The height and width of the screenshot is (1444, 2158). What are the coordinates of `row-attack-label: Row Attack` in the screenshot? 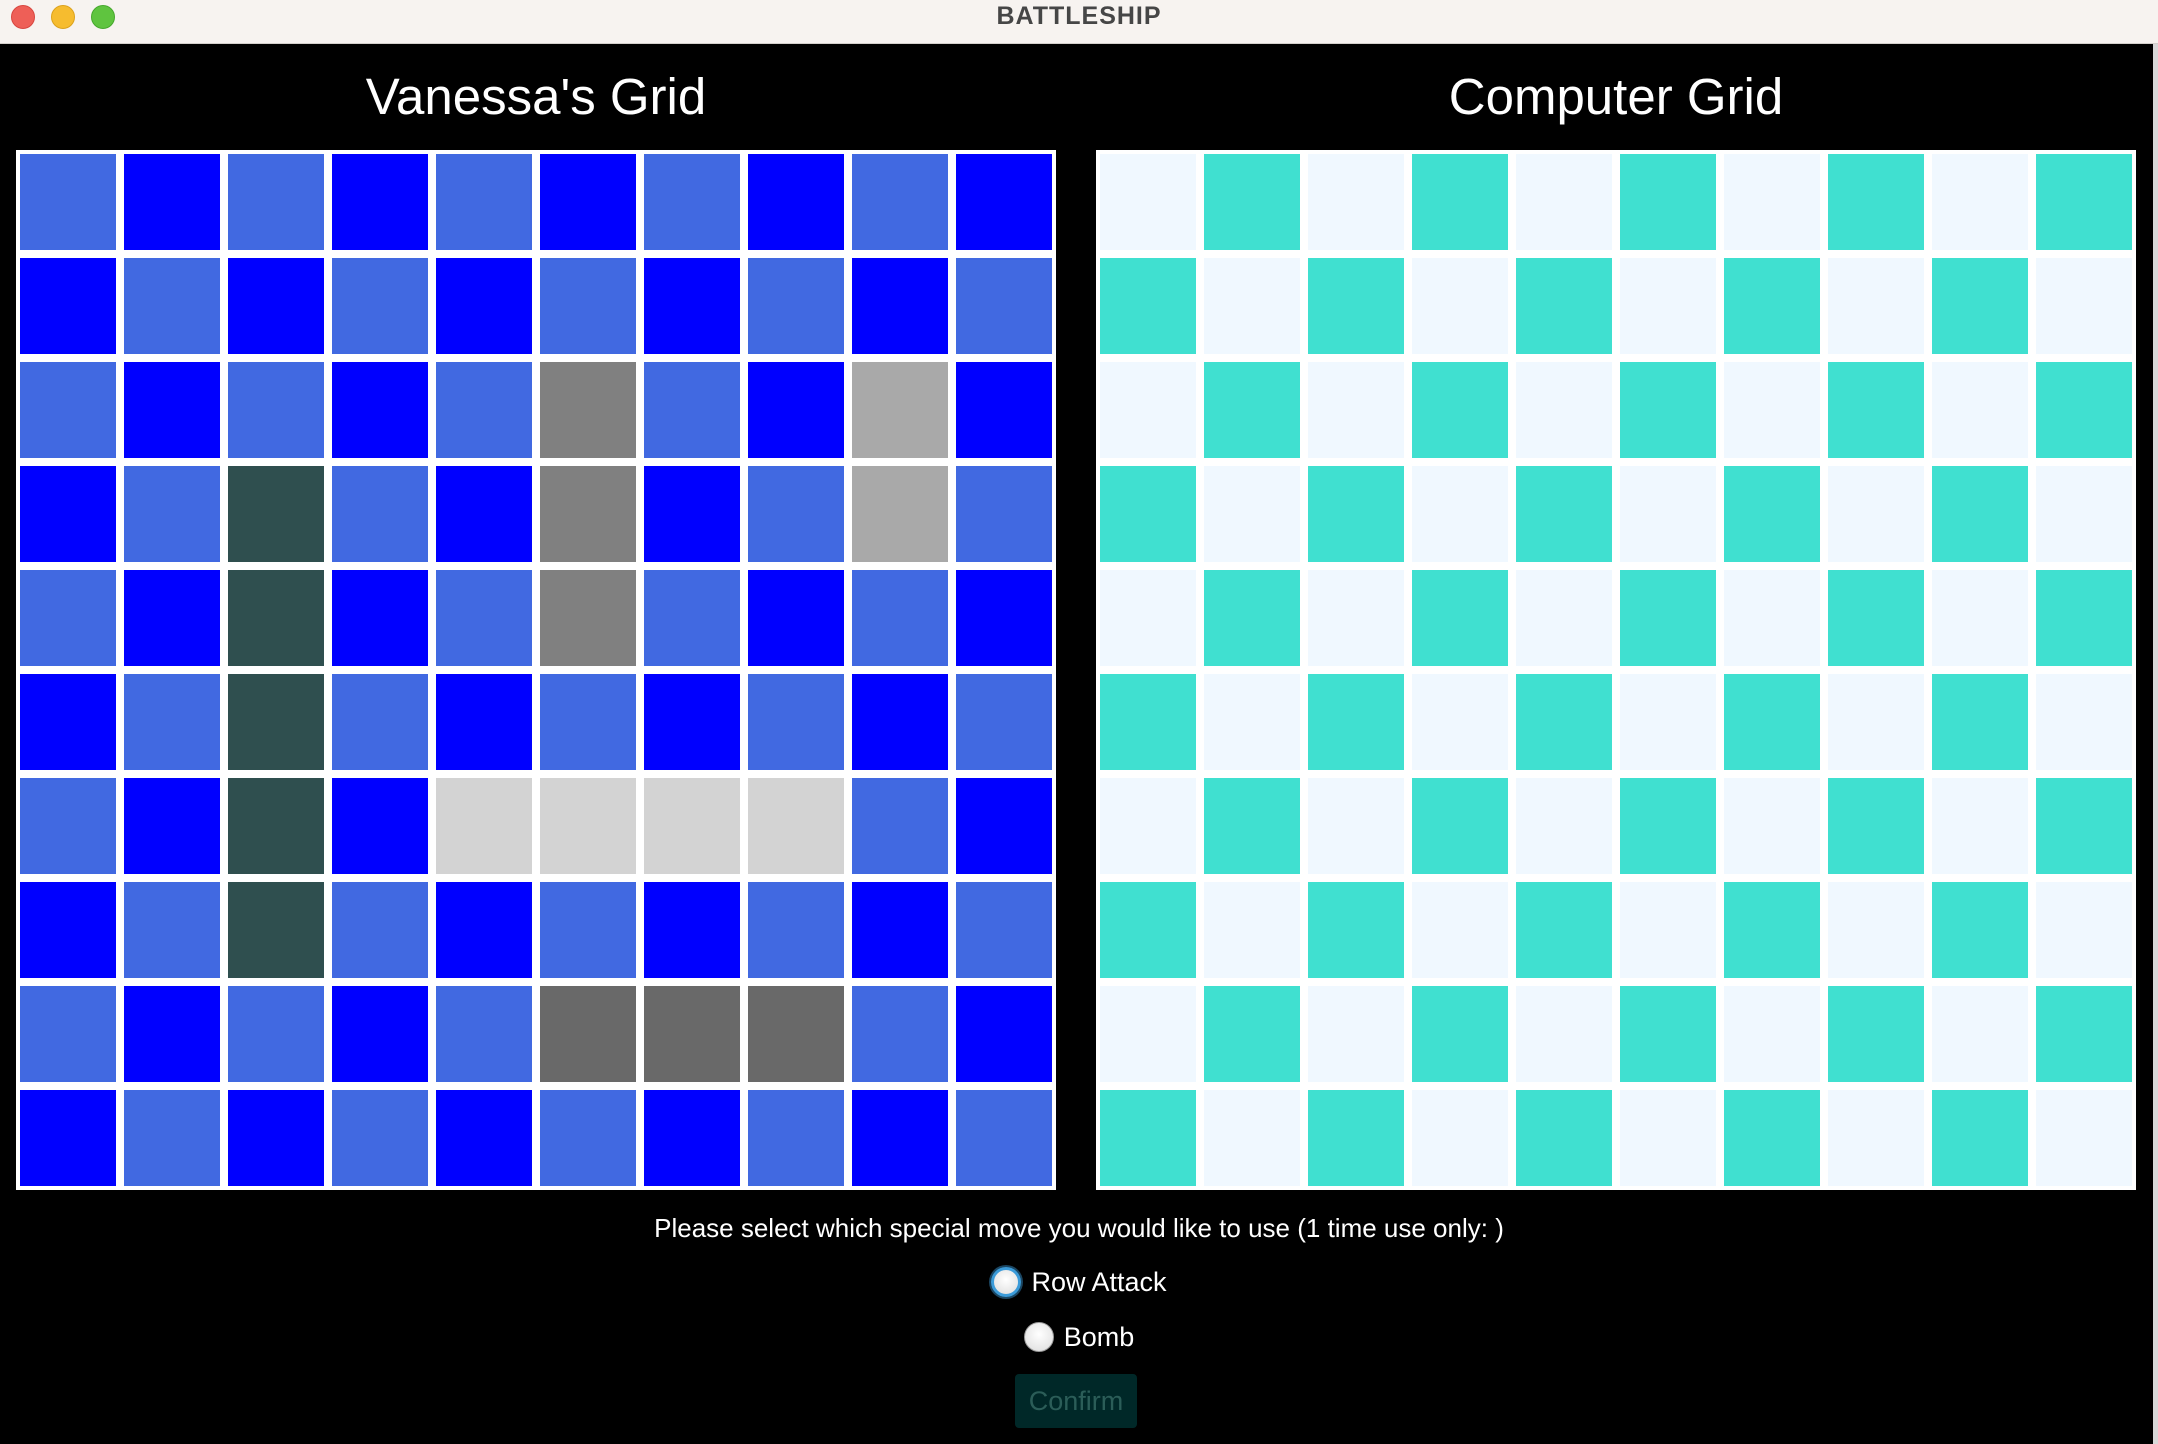 It's located at (1099, 1281).